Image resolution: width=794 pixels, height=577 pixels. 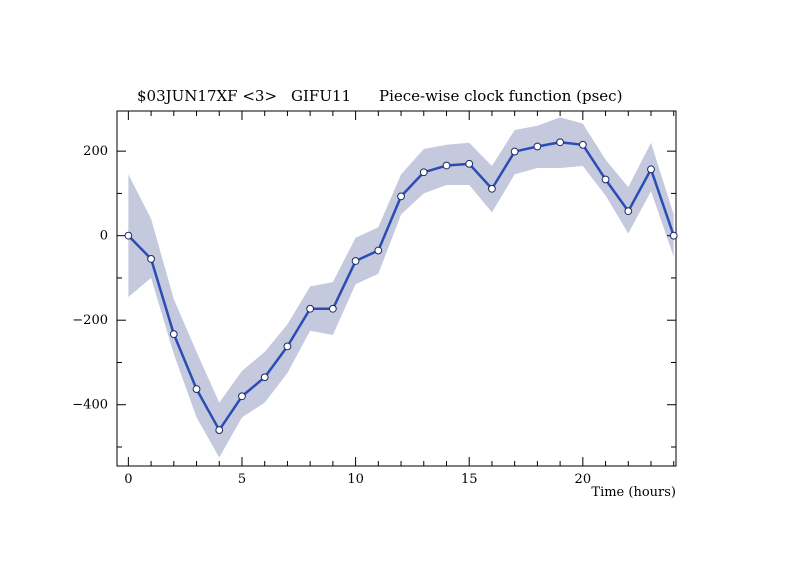 I want to click on title-experiment: $03JUN17XF <3>, so click(x=207, y=96).